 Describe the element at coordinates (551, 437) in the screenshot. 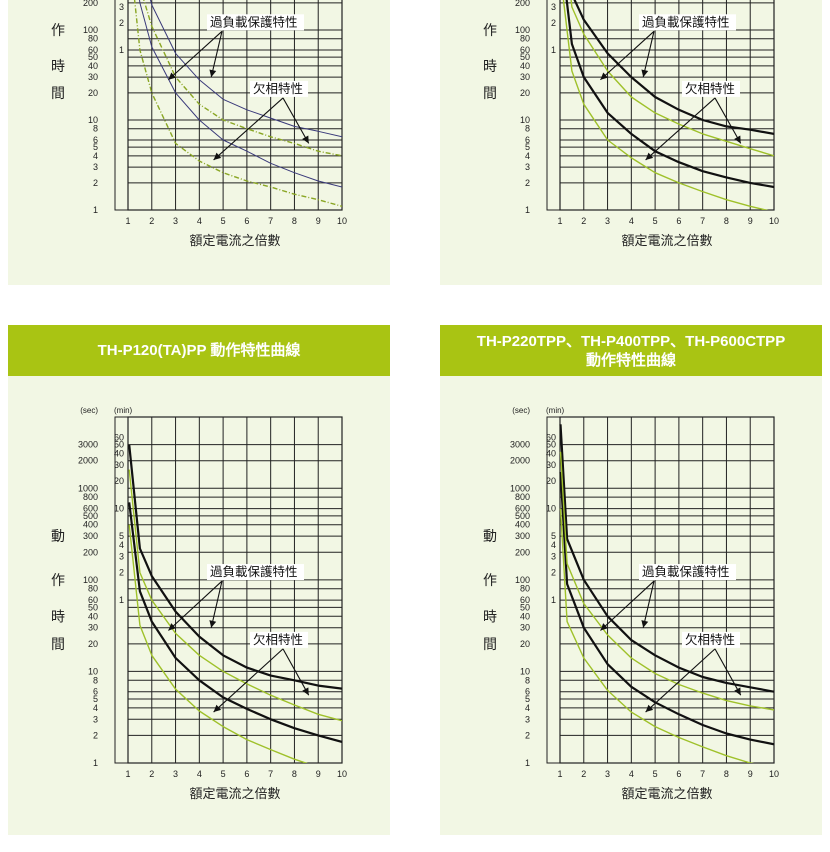

I see `y-tick-min-label: 60` at that location.